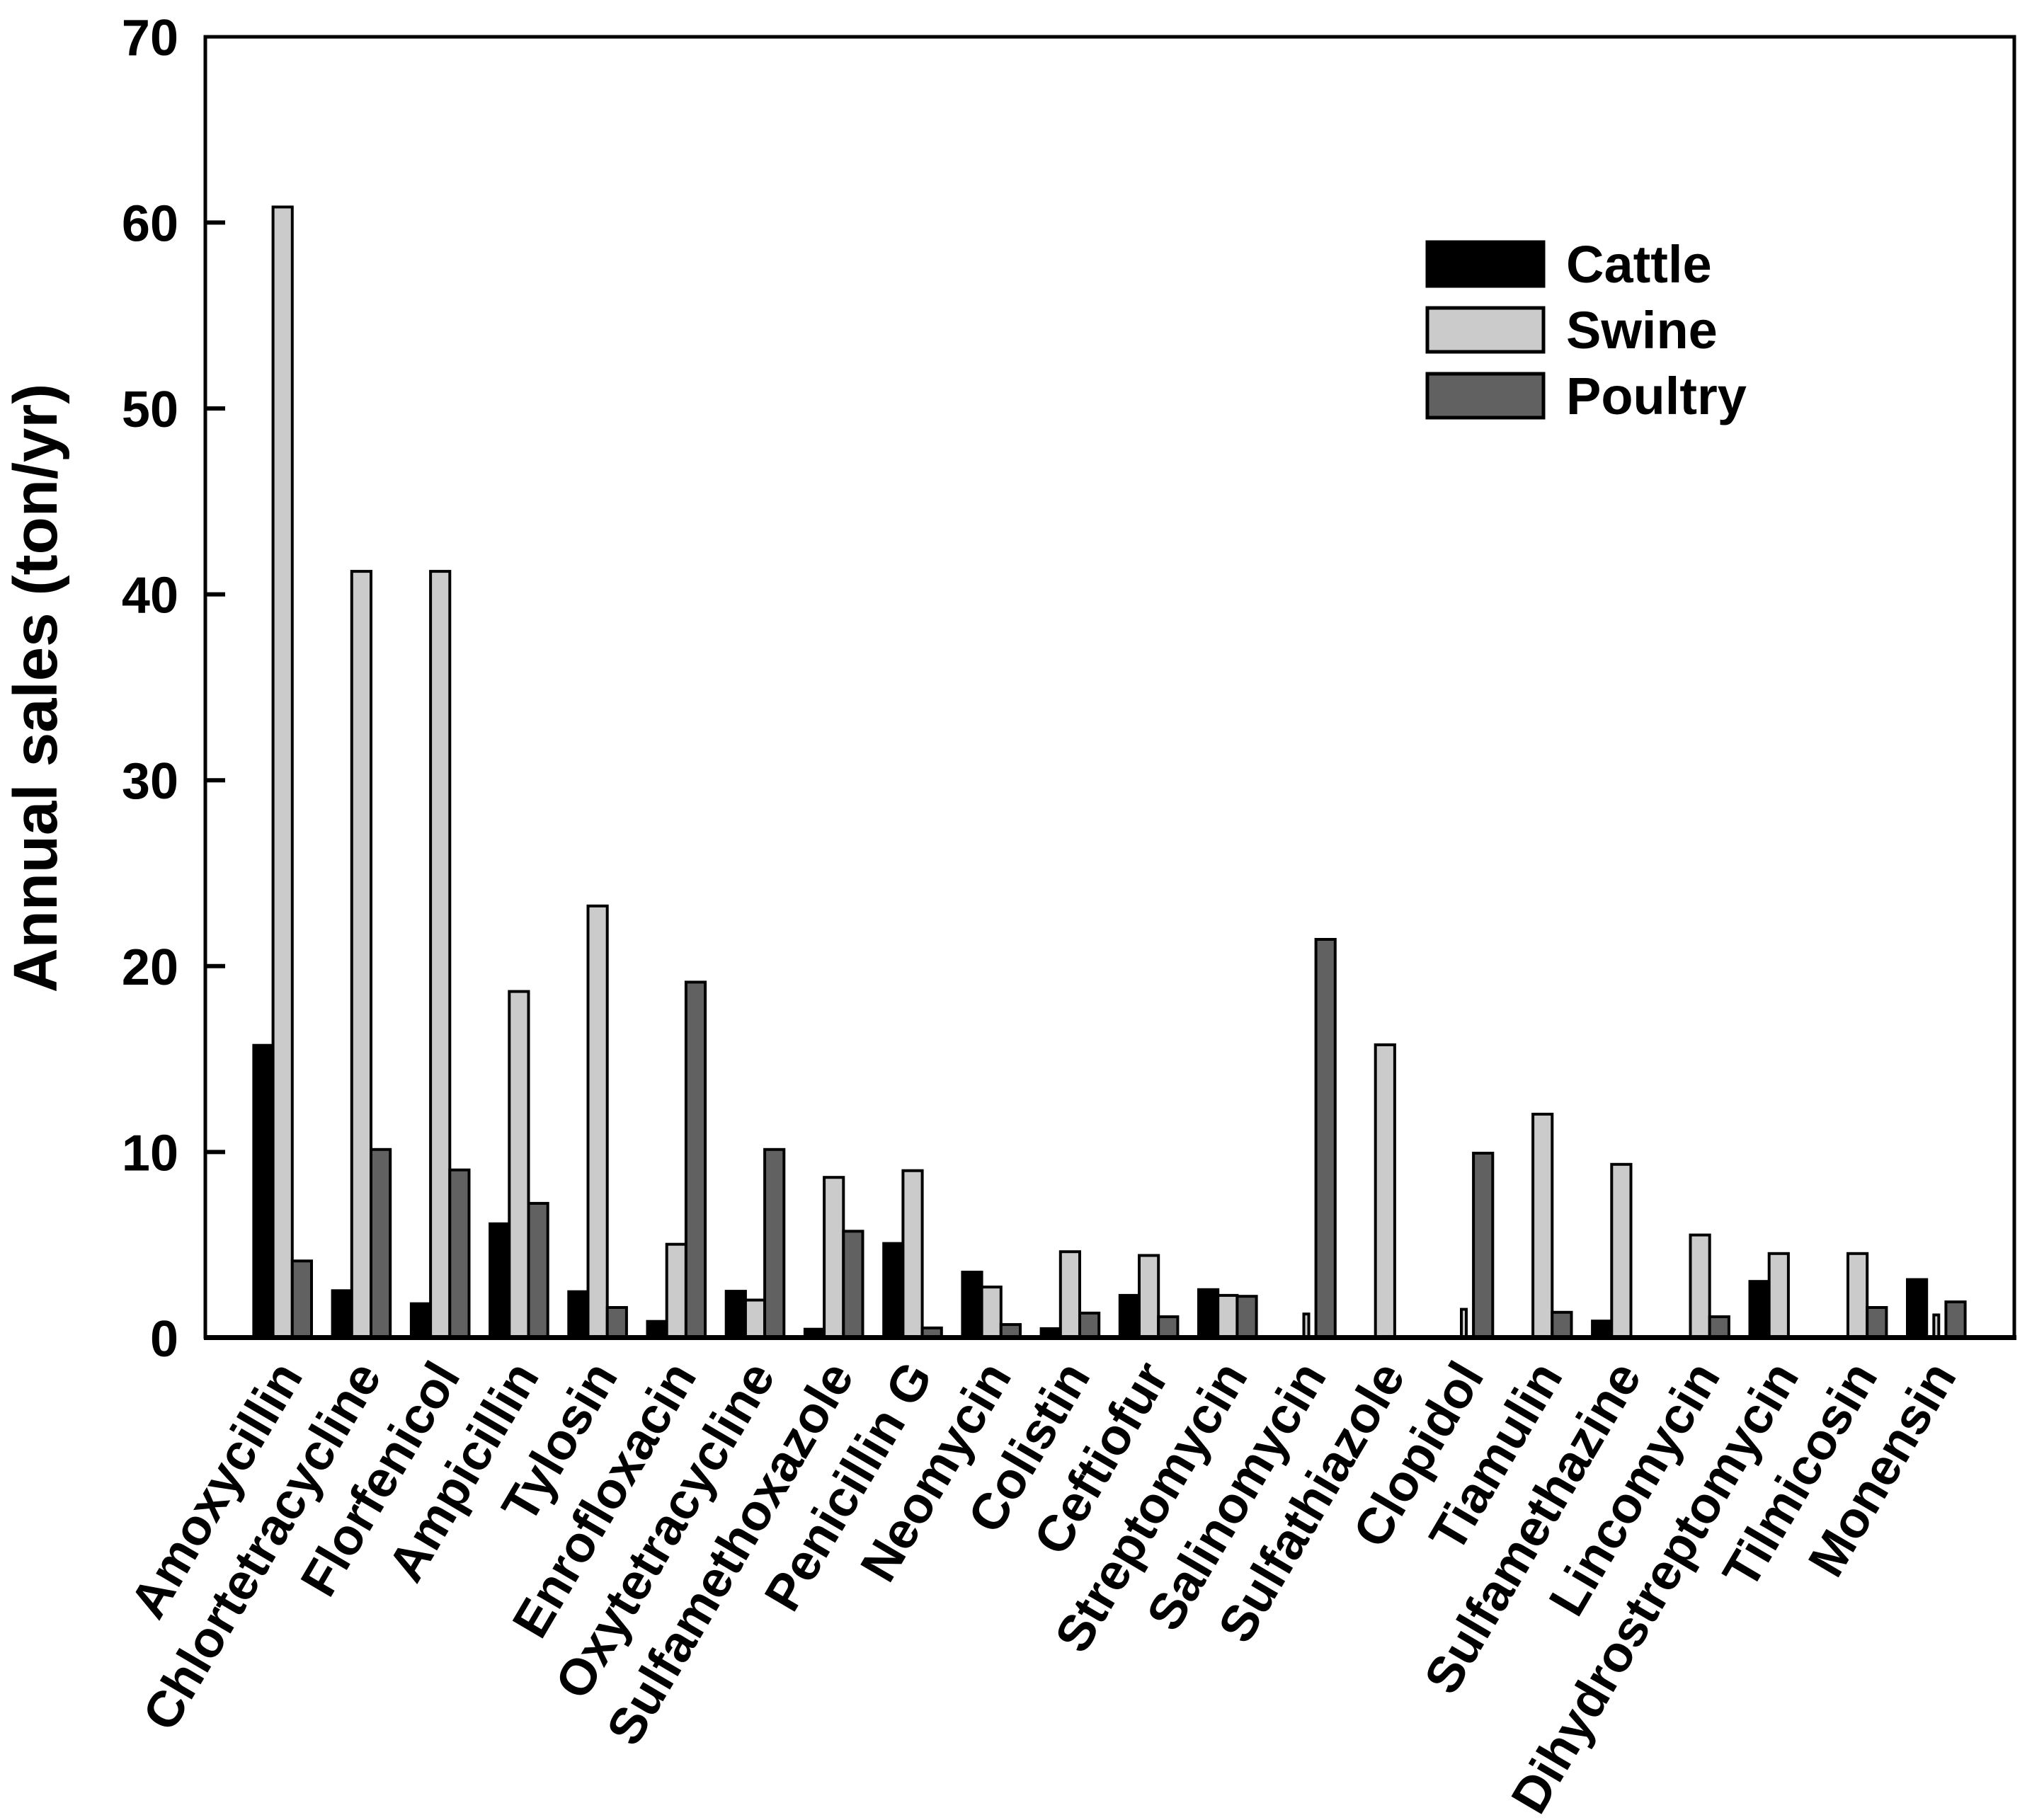 The image size is (2032, 1820). What do you see at coordinates (1639, 264) in the screenshot?
I see `svg-text: Cattle` at bounding box center [1639, 264].